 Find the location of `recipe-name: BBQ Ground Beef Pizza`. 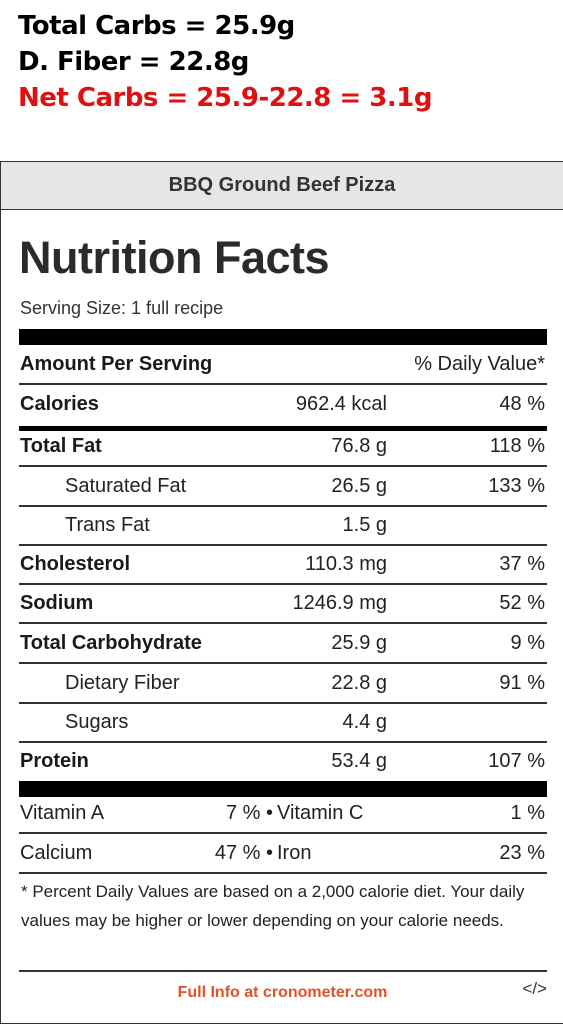

recipe-name: BBQ Ground Beef Pizza is located at coordinates (282, 186).